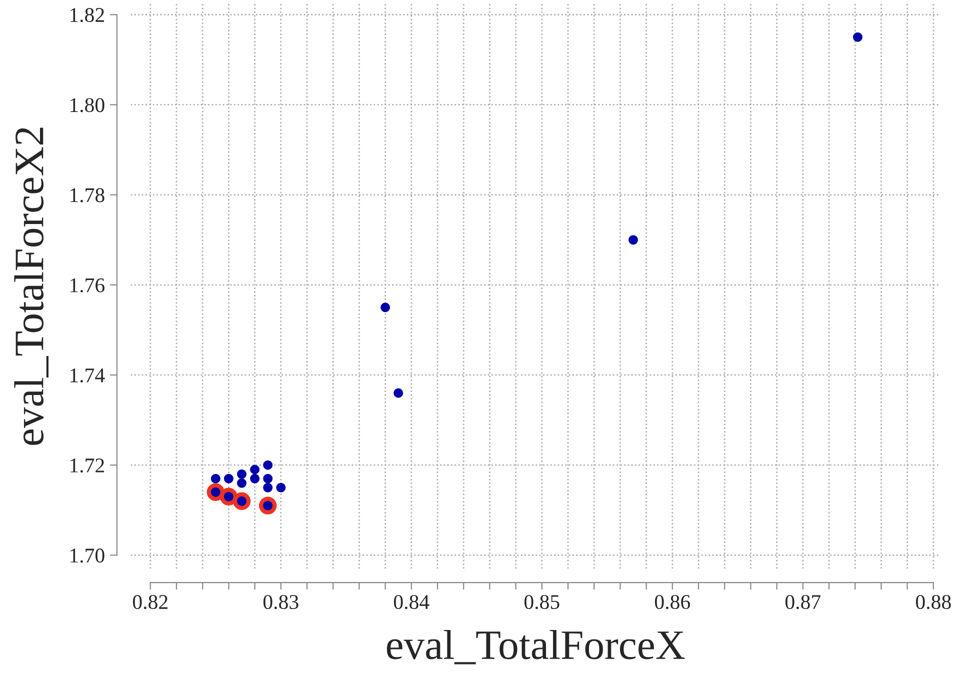 The image size is (969, 673). Describe the element at coordinates (87, 465) in the screenshot. I see `y-tick-label: 1.72` at that location.